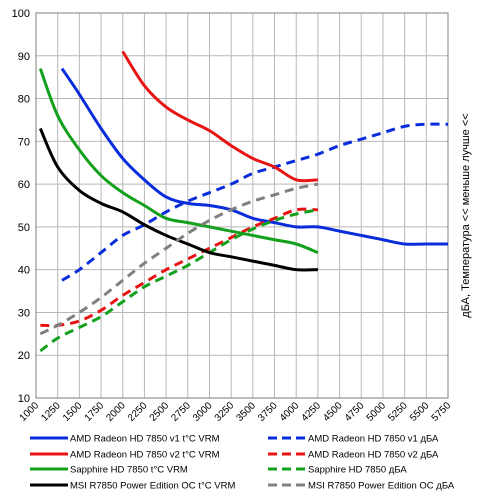 This screenshot has height=496, width=491. What do you see at coordinates (373, 455) in the screenshot?
I see `legend-label-4: AMD Radeon HD 7850 v2 дБА` at bounding box center [373, 455].